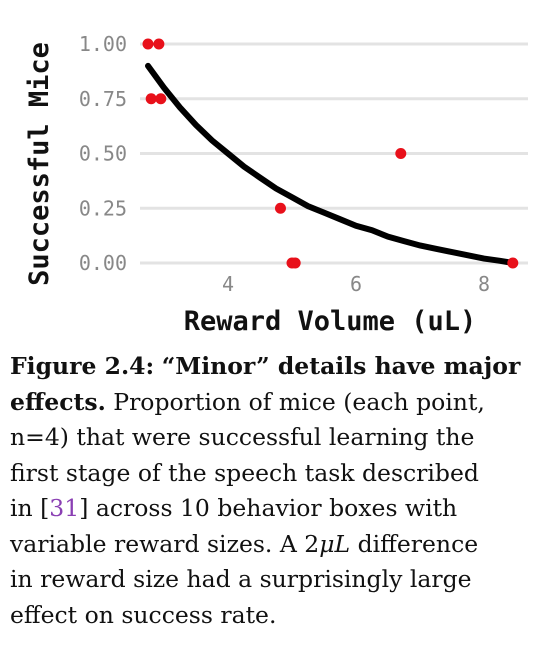  Describe the element at coordinates (143, 614) in the screenshot. I see `caption-text: effect on success rate.` at that location.